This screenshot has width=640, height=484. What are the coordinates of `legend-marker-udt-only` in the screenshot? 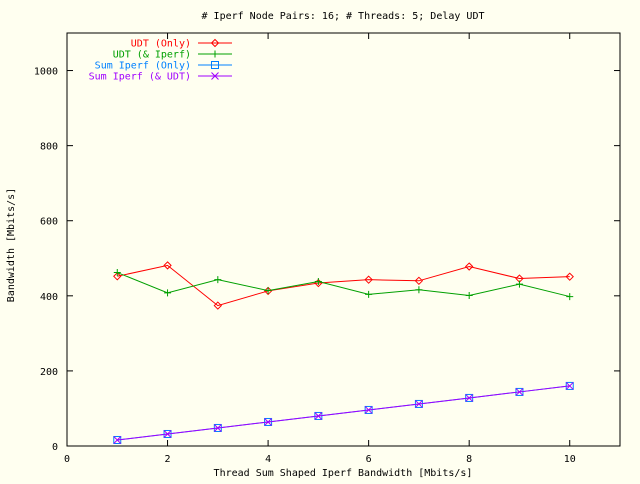 It's located at (215, 43).